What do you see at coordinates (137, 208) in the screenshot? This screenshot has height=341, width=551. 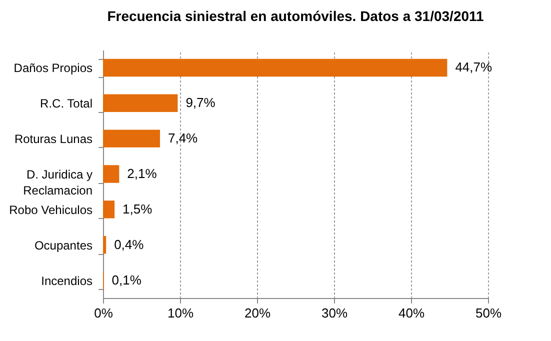 I see `data-label: 1,5%` at bounding box center [137, 208].